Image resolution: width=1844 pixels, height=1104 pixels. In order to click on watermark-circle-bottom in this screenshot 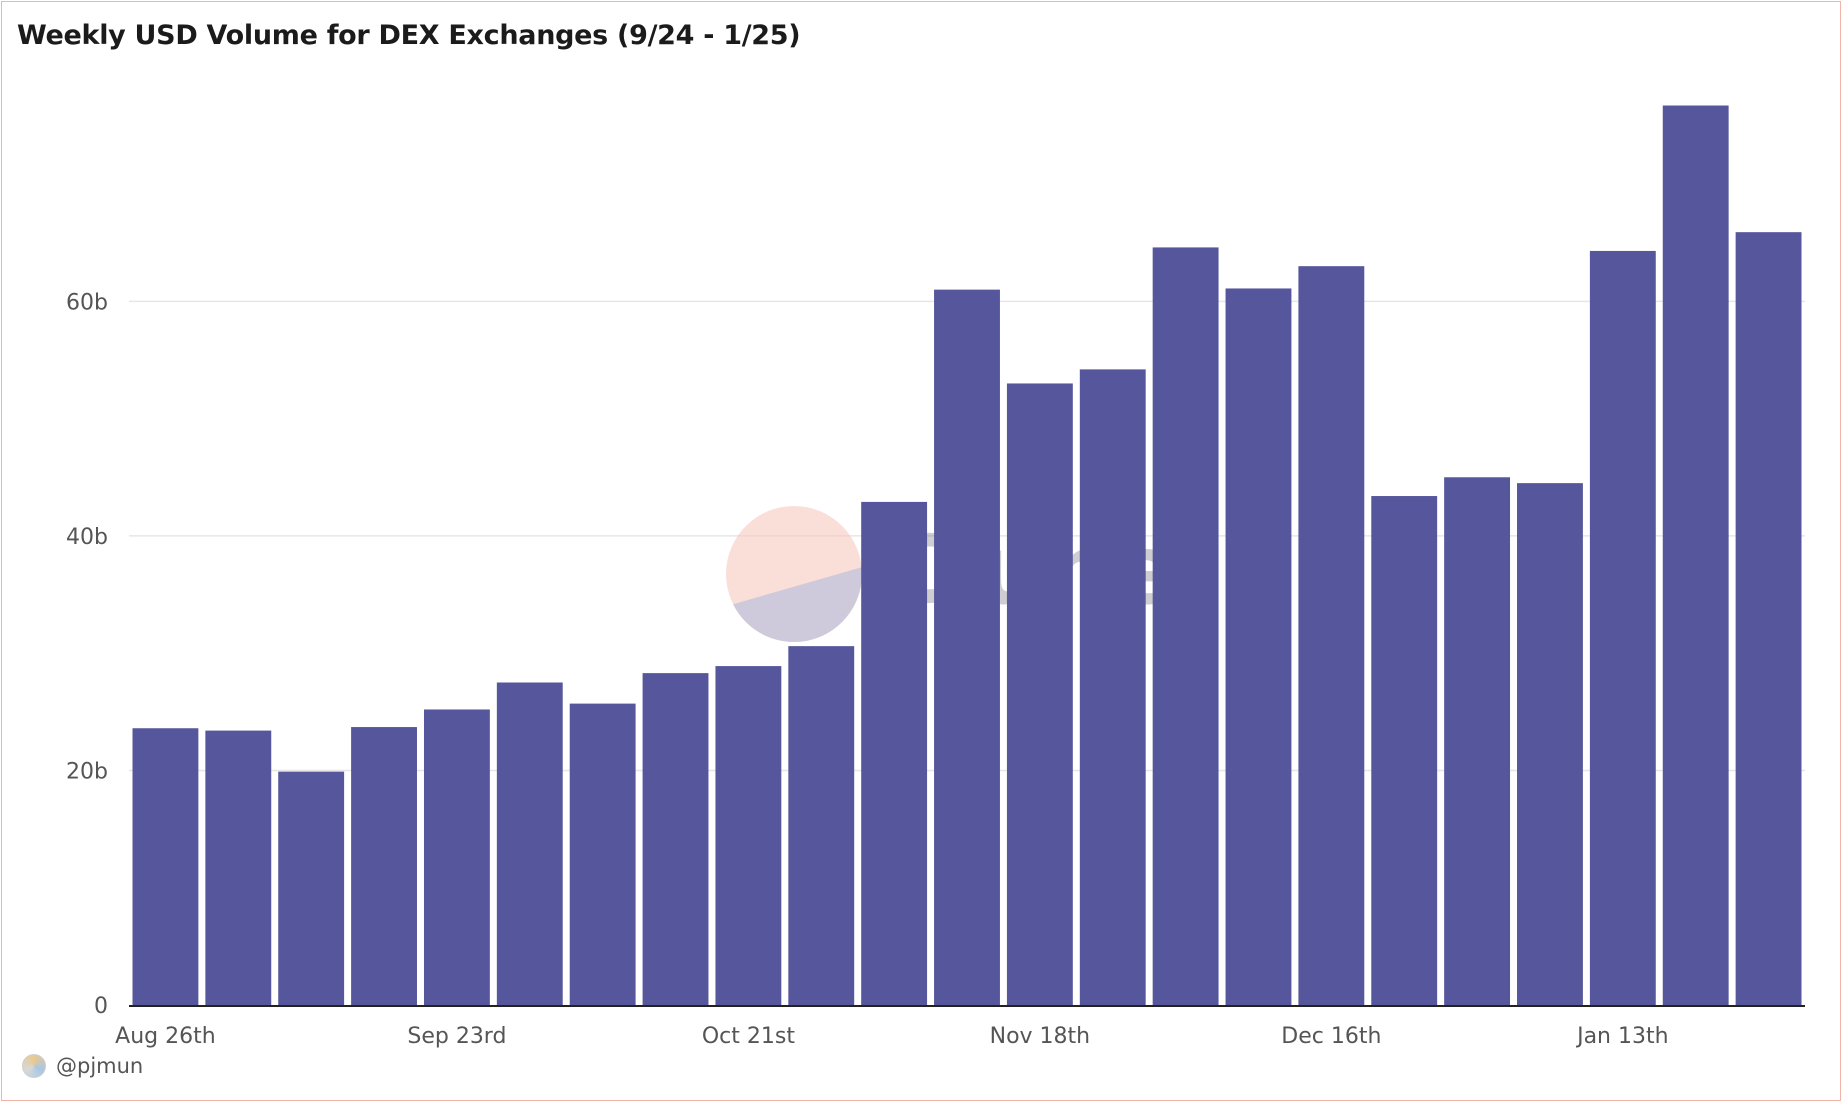, I will do `click(798, 605)`.